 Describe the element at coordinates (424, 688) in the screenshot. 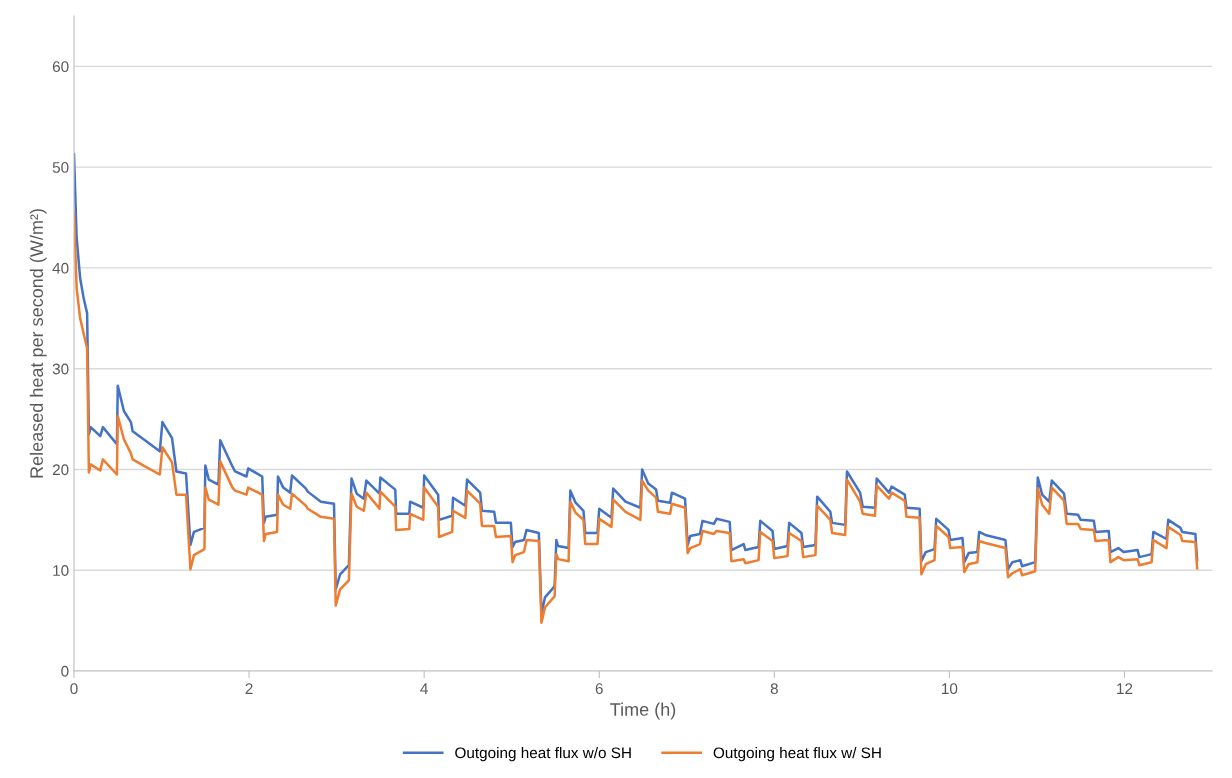

I see `x-tick-label: 4` at that location.